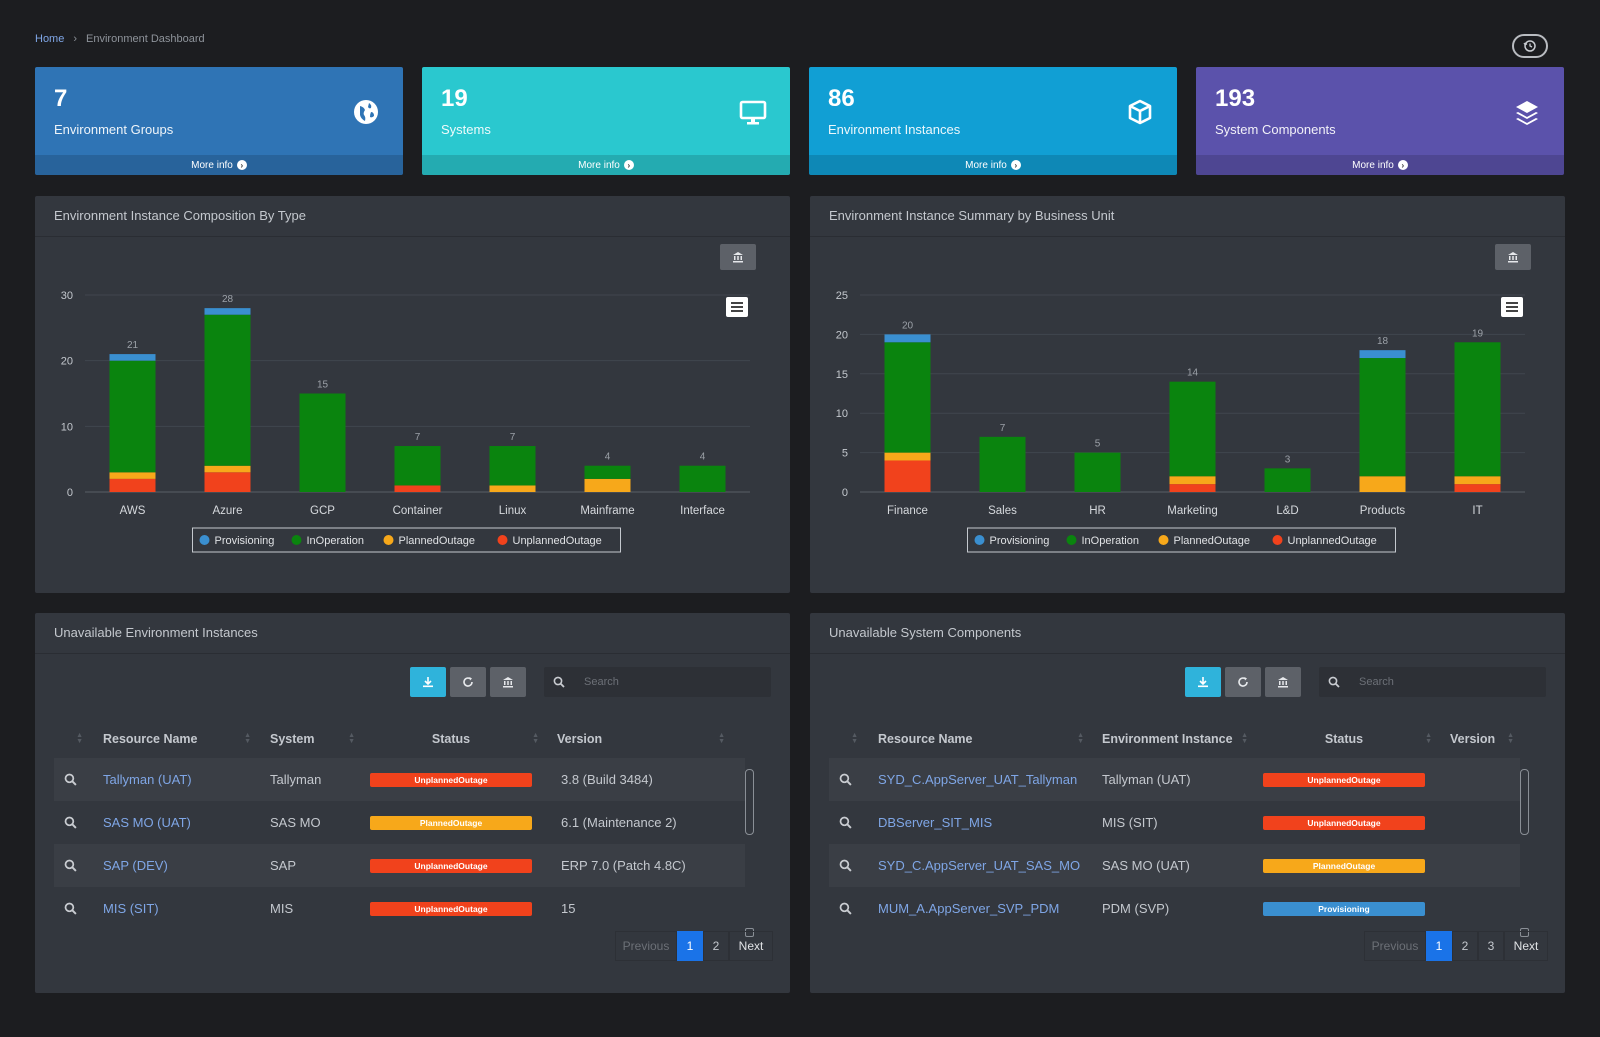 Image resolution: width=1600 pixels, height=1037 pixels. Describe the element at coordinates (1530, 46) in the screenshot. I see `history-button` at that location.